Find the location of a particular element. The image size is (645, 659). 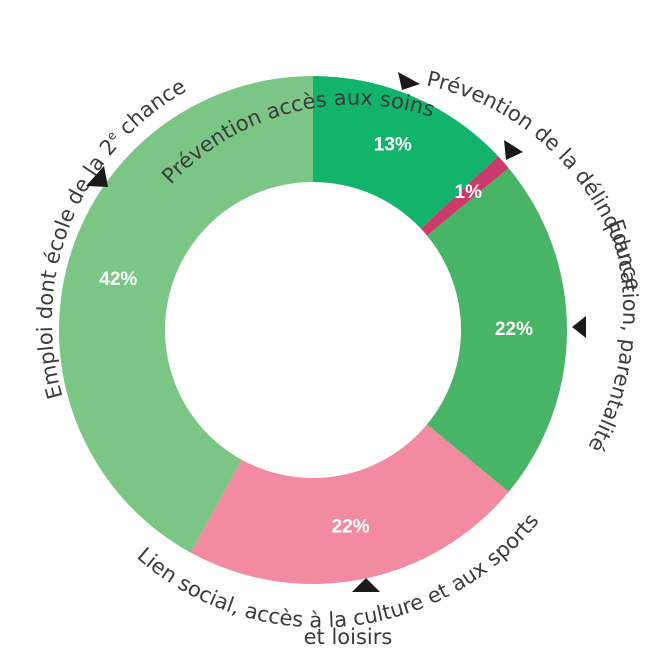

percent-label-2: 22% is located at coordinates (514, 329).